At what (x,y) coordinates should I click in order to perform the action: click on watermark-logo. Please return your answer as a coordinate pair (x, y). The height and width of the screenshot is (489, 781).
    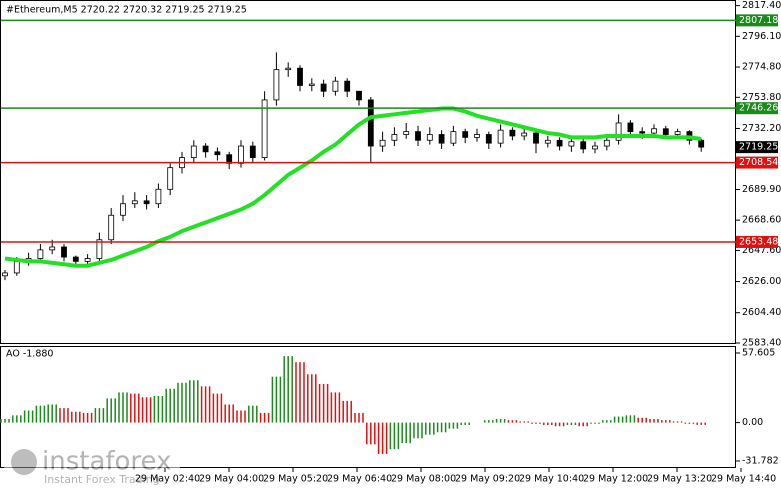
    Looking at the image, I should click on (24, 462).